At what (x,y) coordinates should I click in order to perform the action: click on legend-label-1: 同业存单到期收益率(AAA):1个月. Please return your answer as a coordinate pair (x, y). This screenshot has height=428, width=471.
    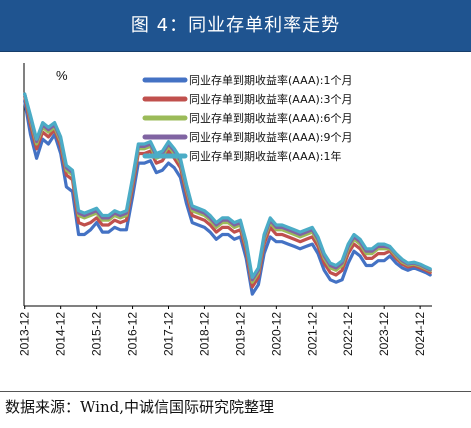
    Looking at the image, I should click on (270, 80).